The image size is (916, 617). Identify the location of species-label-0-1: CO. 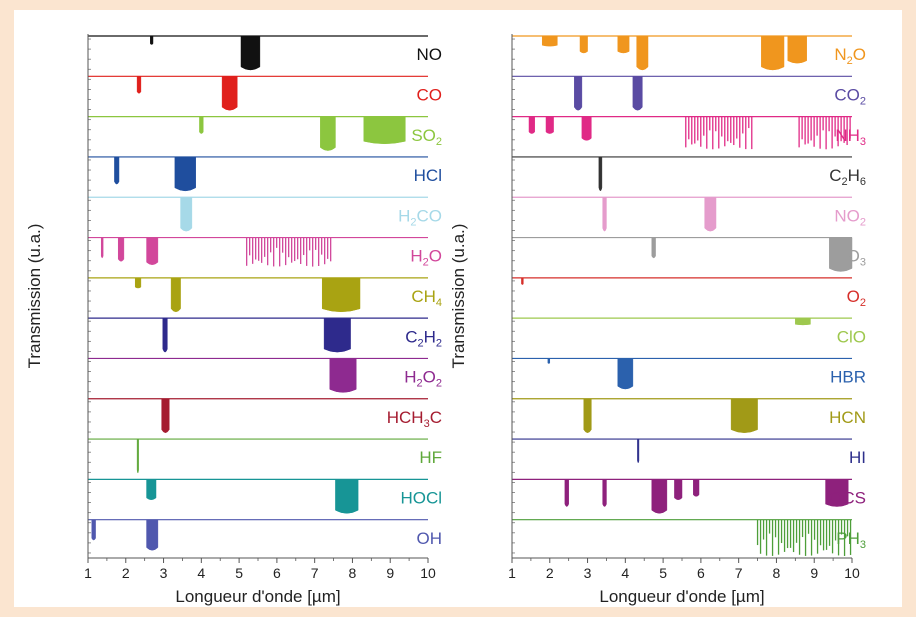
(430, 94).